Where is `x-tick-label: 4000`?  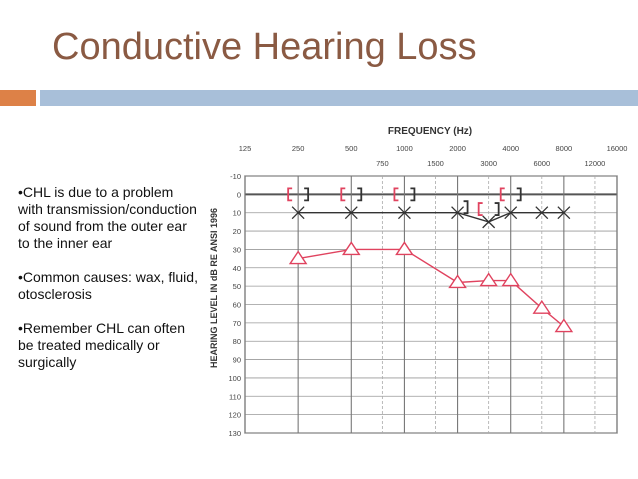 x-tick-label: 4000 is located at coordinates (510, 148).